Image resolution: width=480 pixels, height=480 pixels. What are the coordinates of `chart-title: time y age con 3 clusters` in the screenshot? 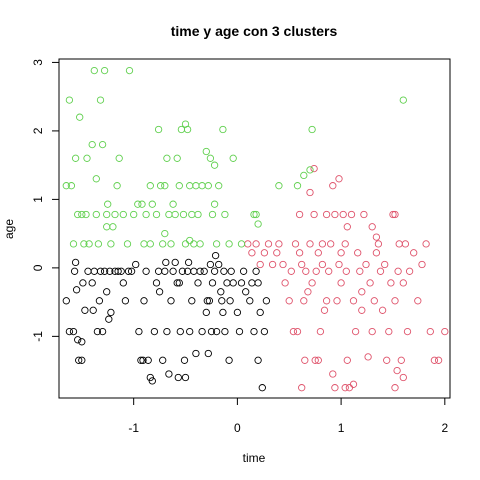 It's located at (254, 31).